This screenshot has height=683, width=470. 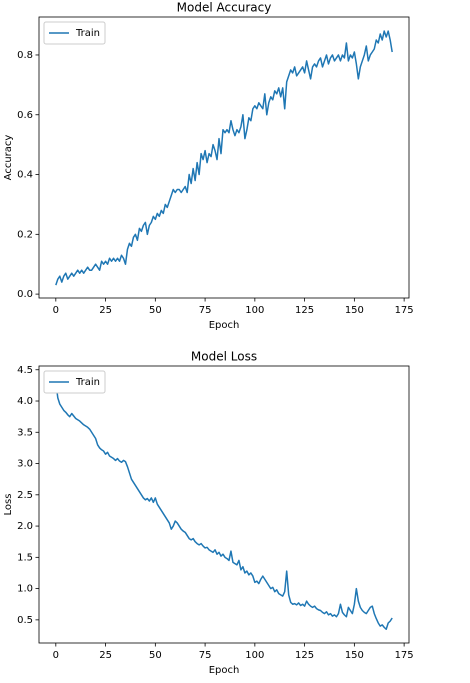 What do you see at coordinates (25, 294) in the screenshot?
I see `y-tick-label: 0.0` at bounding box center [25, 294].